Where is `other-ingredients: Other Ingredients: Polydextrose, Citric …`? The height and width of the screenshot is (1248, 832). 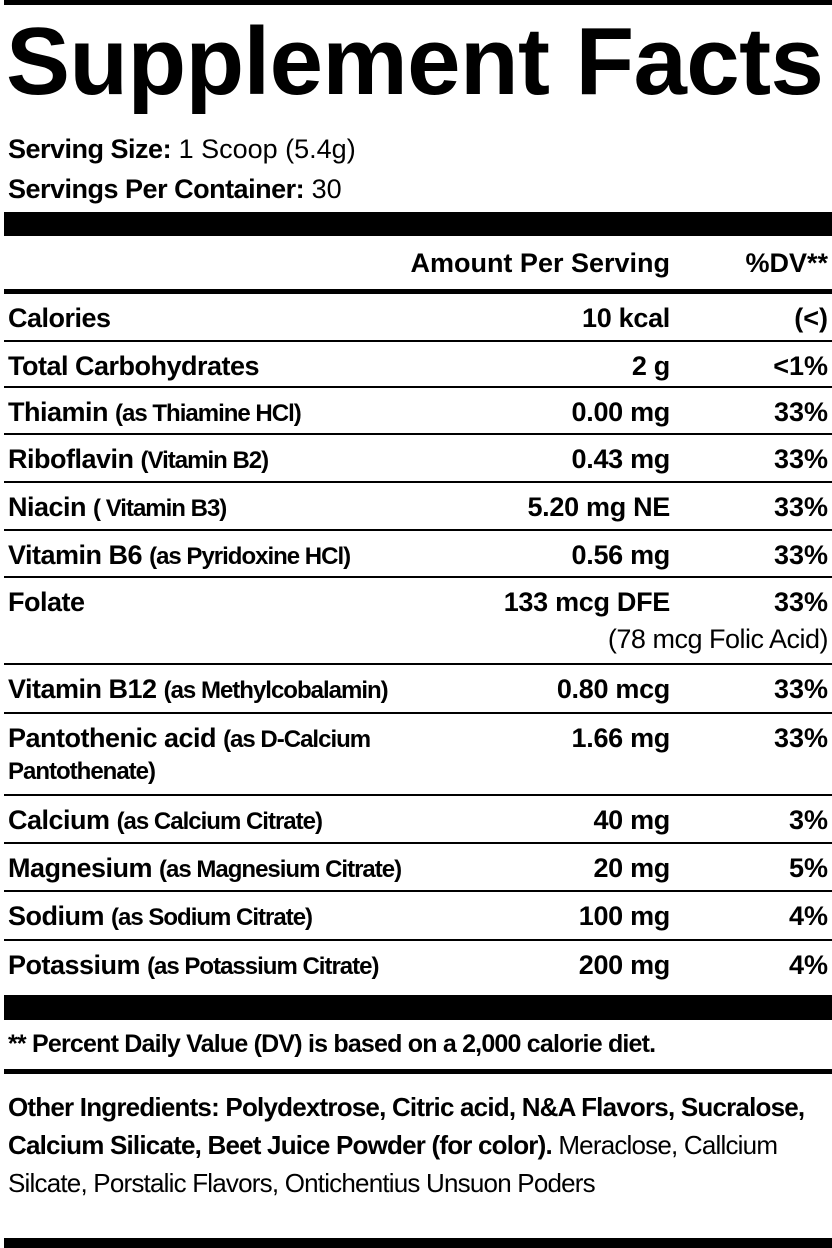
other-ingredients: Other Ingredients: Polydextrose, Citric … is located at coordinates (418, 1145).